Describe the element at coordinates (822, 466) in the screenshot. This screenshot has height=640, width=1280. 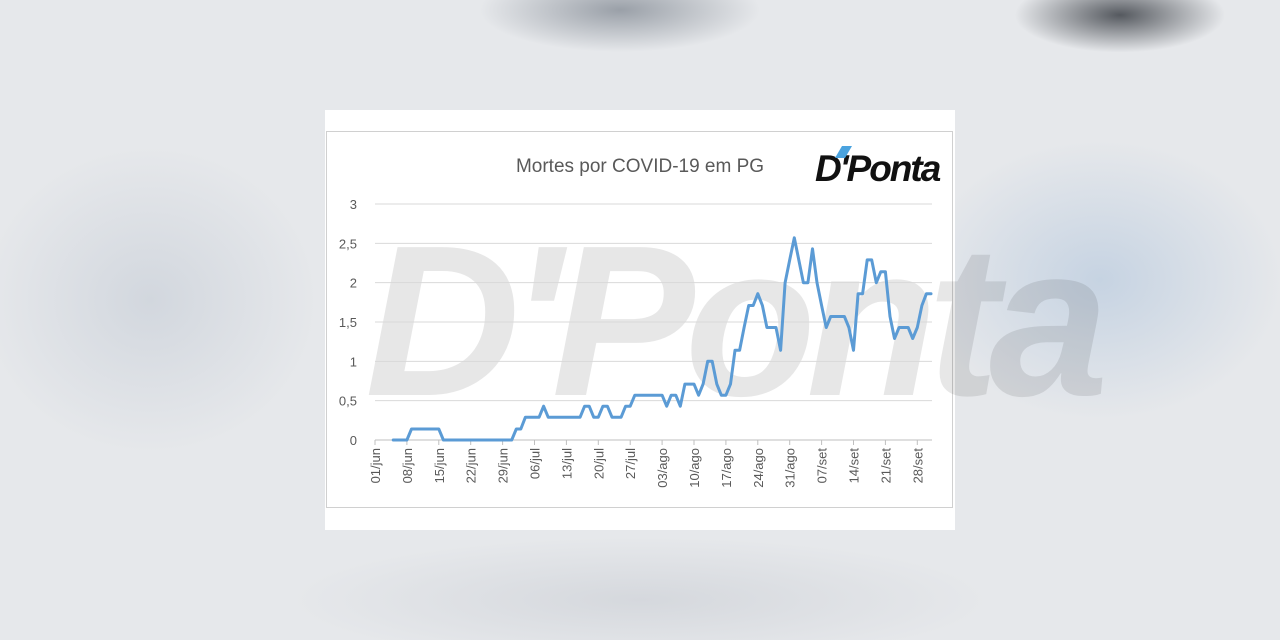
I see `x-tick-label: 07/set` at that location.